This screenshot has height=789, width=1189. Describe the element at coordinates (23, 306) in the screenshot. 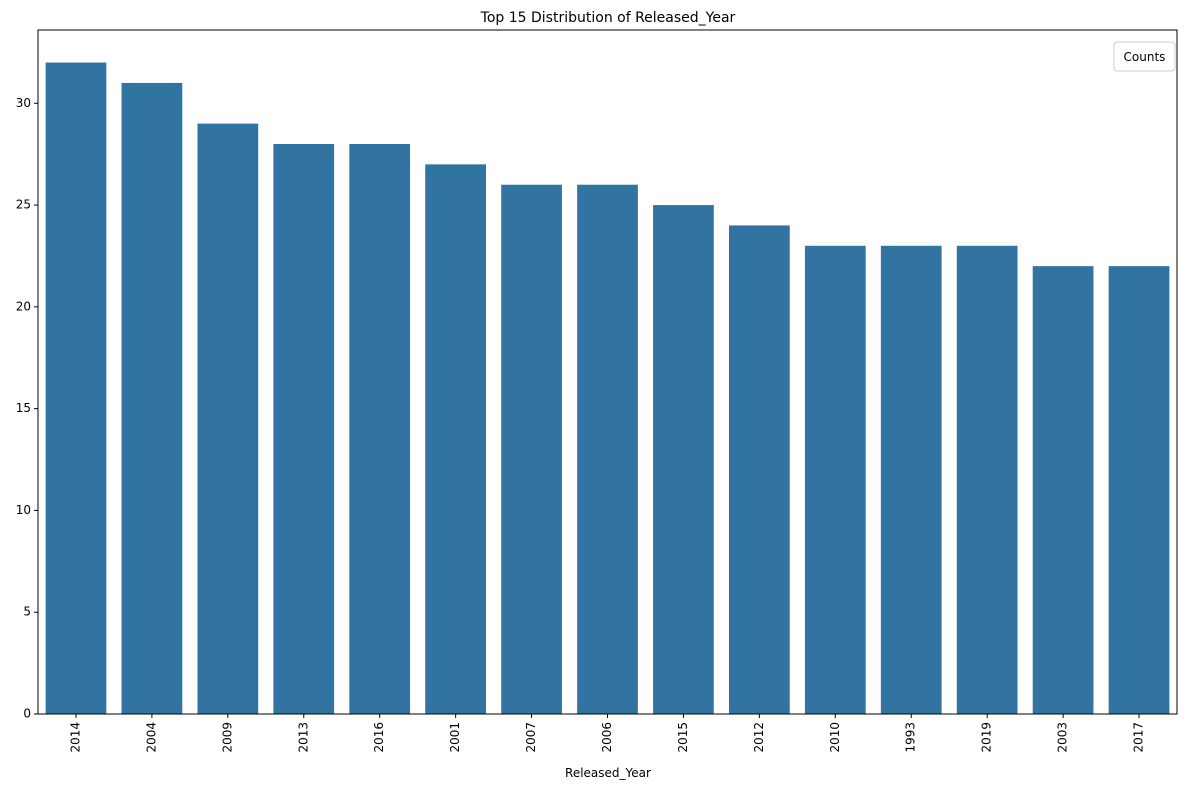

I see `y-tick-label-20: 20` at that location.